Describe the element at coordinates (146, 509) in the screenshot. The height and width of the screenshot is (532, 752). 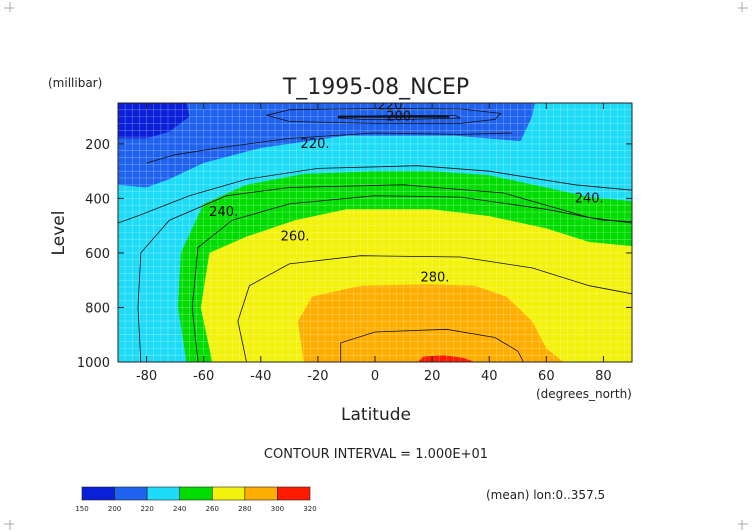
I see `colorbar-tick-label: 220` at that location.